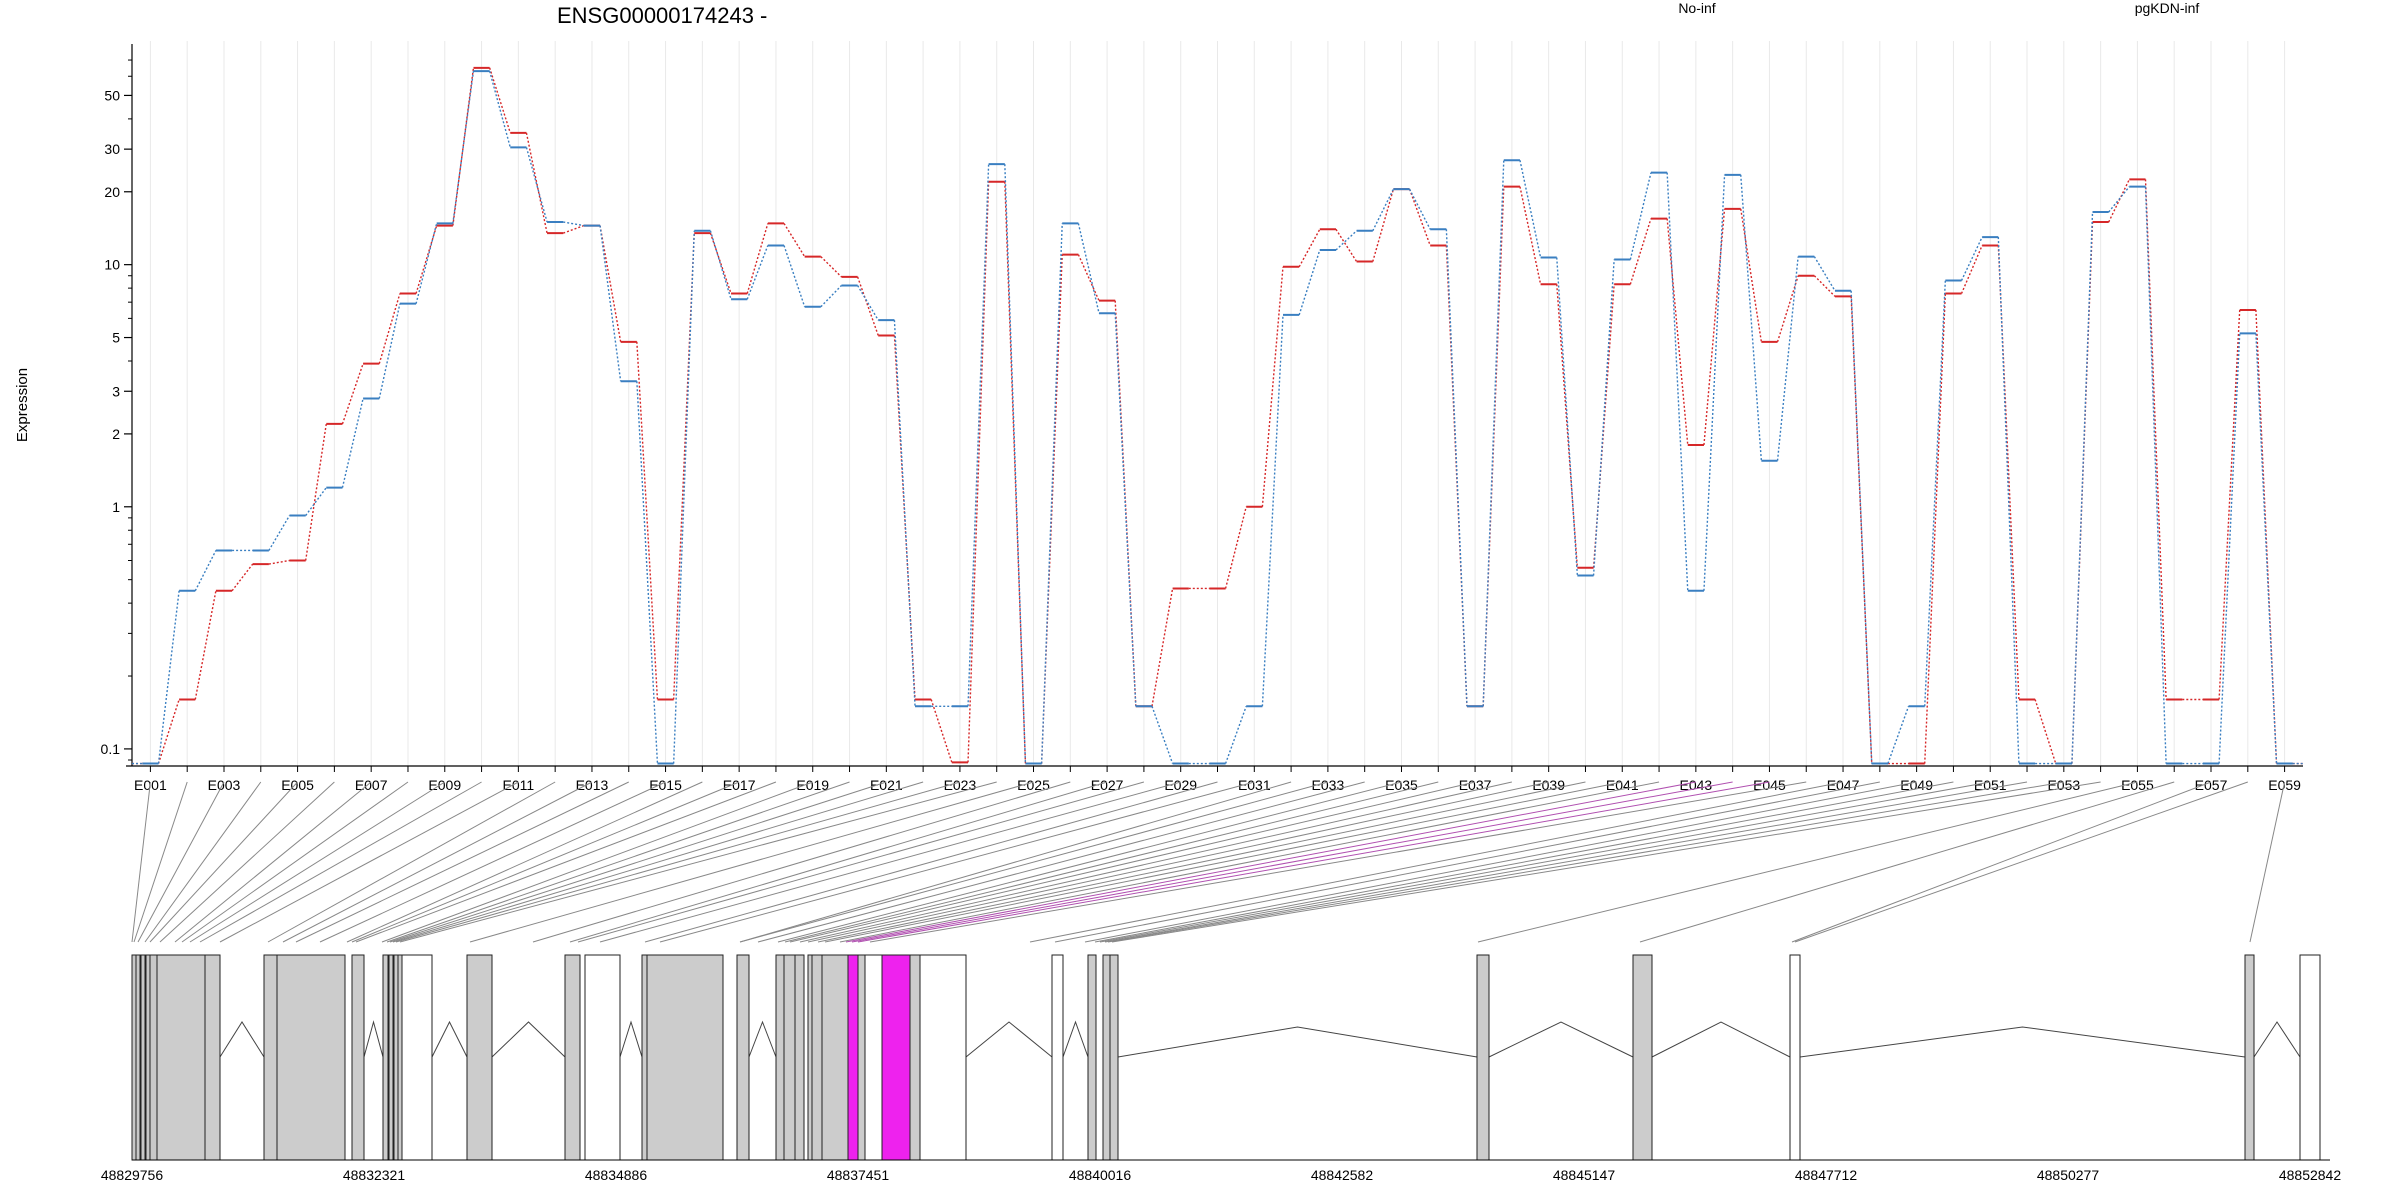  I want to click on y-tick-label: 50, so click(112, 95).